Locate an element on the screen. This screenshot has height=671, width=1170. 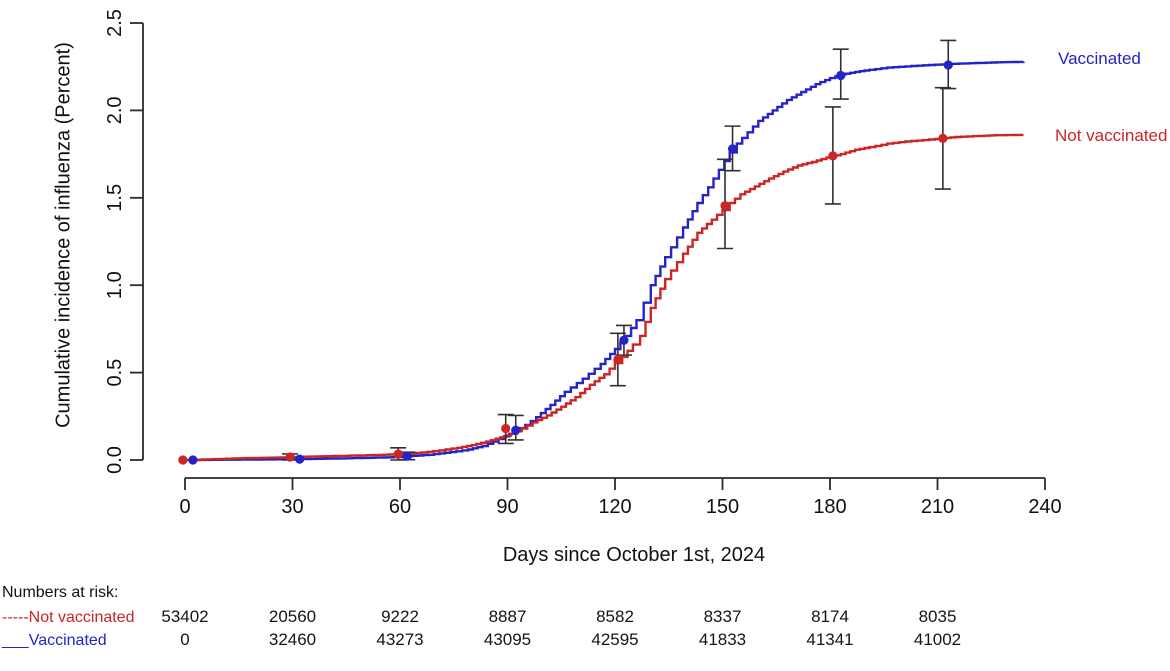
y-tick-label: 0.5 is located at coordinates (115, 373).